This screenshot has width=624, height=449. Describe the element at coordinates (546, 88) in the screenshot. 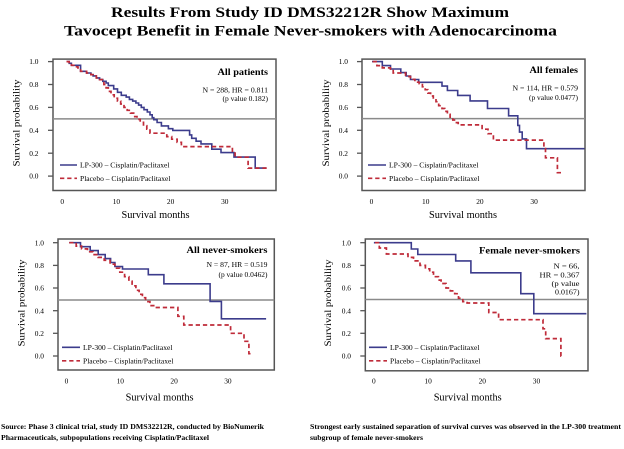

I see `svg-text: N = 114, HR = 0.579` at that location.